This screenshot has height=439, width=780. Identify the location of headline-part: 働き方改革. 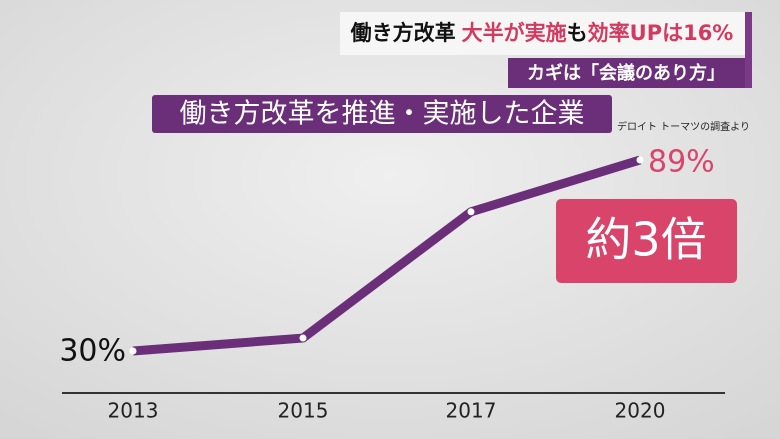
(403, 33).